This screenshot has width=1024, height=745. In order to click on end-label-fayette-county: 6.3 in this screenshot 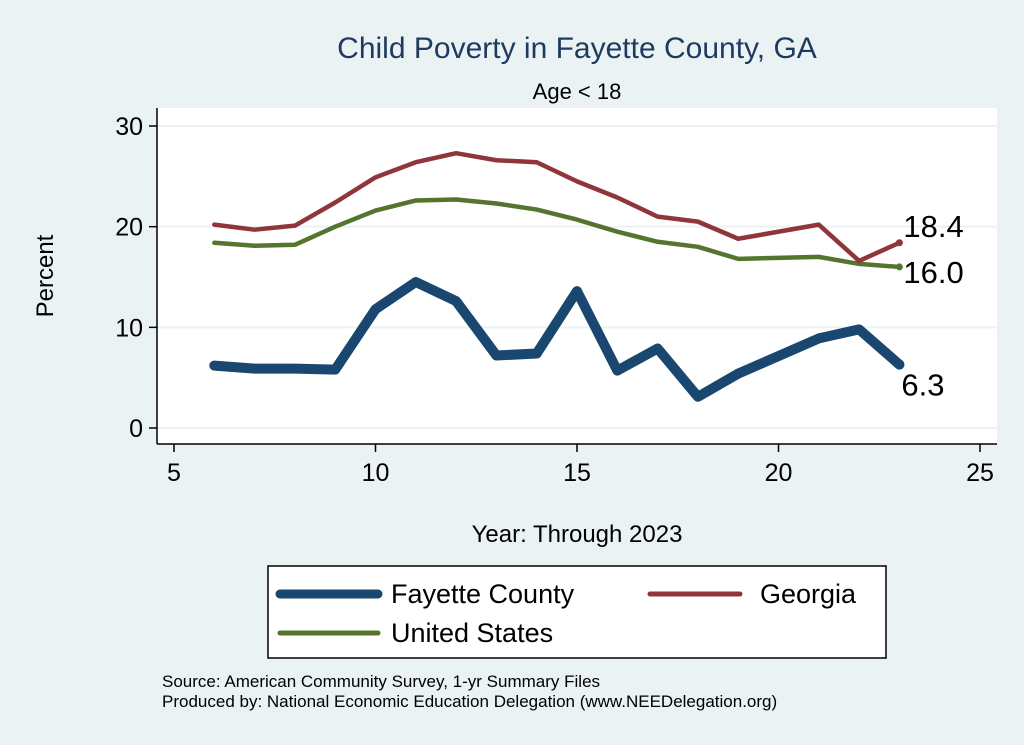, I will do `click(922, 385)`.